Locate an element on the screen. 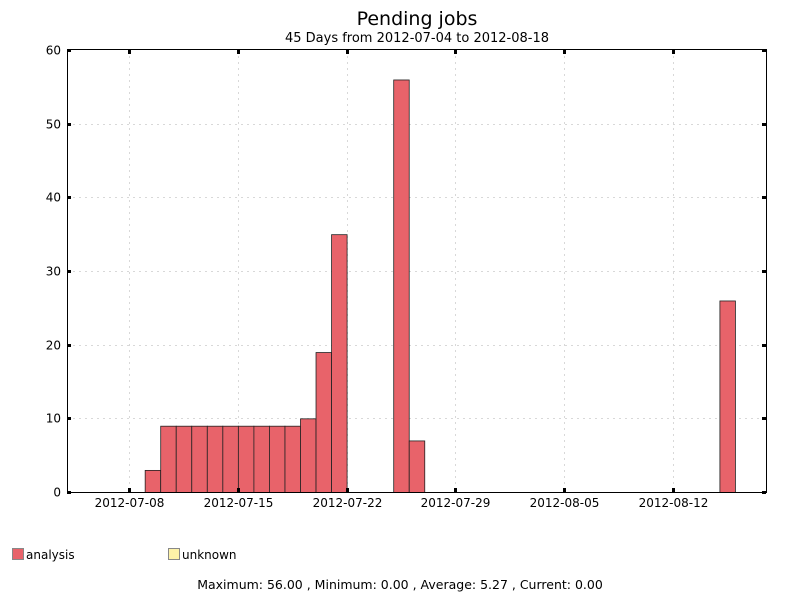 This screenshot has height=600, width=800. x-tick-label: 2012-08-12 is located at coordinates (674, 503).